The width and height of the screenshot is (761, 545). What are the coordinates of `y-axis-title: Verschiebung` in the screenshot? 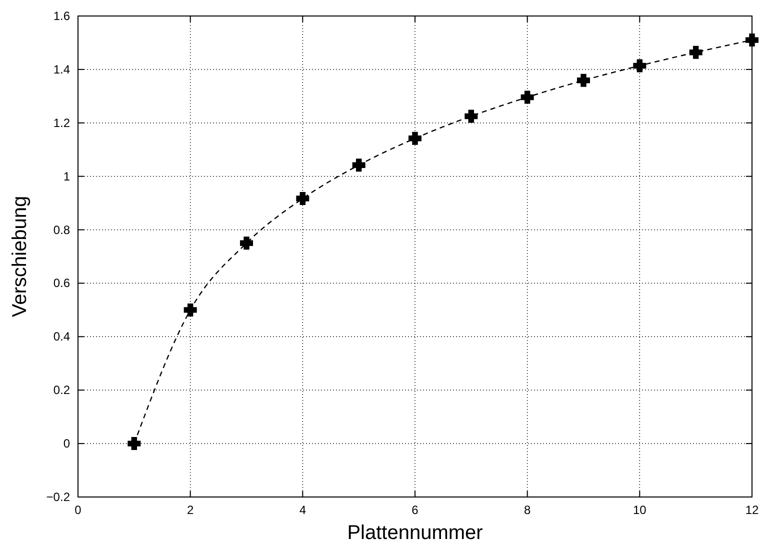 It's located at (20, 257).